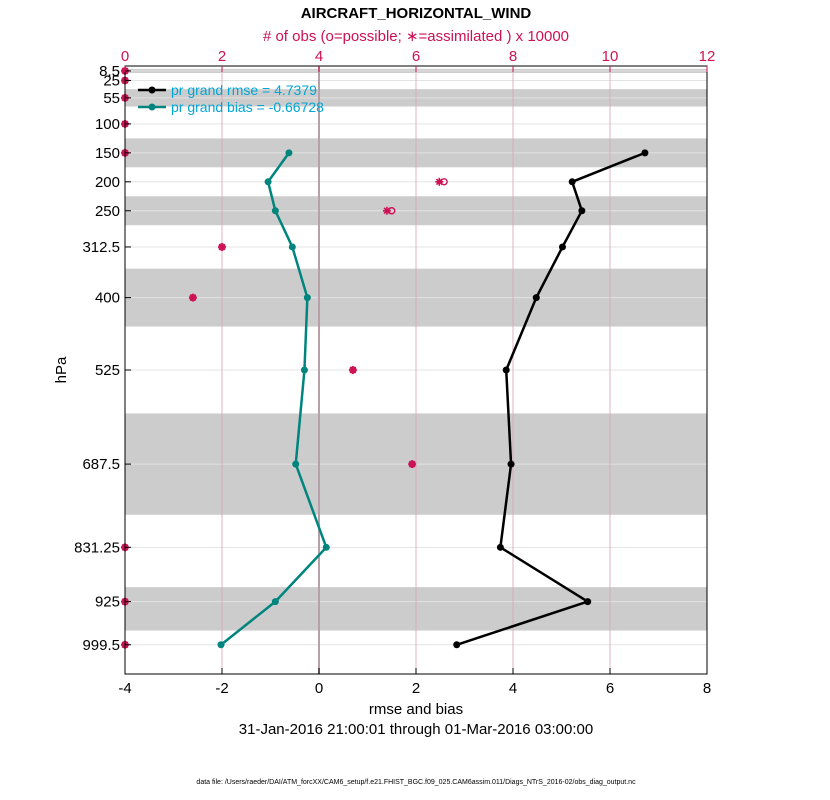 Image resolution: width=830 pixels, height=800 pixels. What do you see at coordinates (101, 464) in the screenshot?
I see `y-tick-label: 687.5` at bounding box center [101, 464].